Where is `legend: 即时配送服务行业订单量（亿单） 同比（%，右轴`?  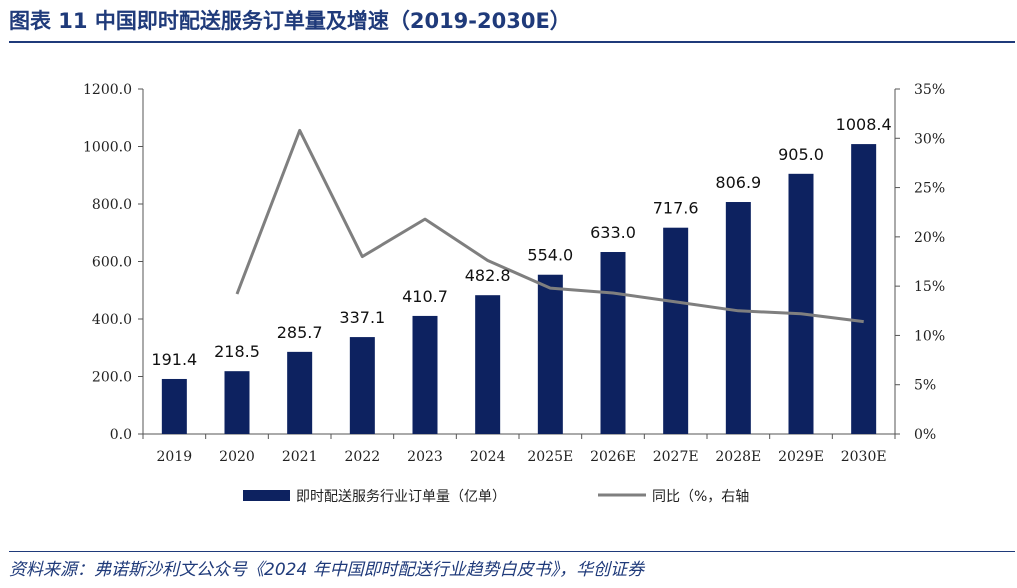
legend: 即时配送服务行业订单量（亿单） 同比（%，右轴 is located at coordinates (496, 497).